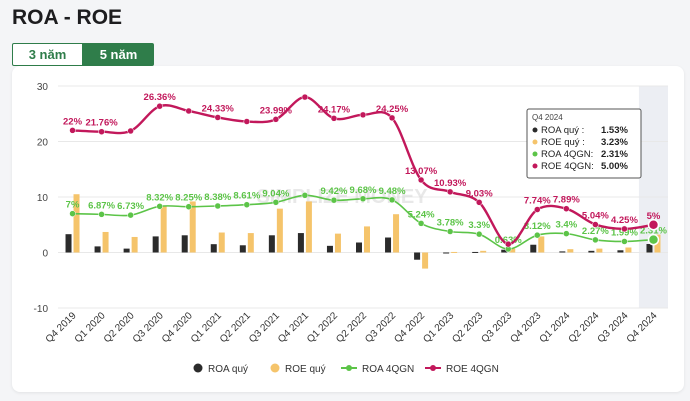 This screenshot has width=690, height=401. I want to click on data-label: 8.32%, so click(159, 197).